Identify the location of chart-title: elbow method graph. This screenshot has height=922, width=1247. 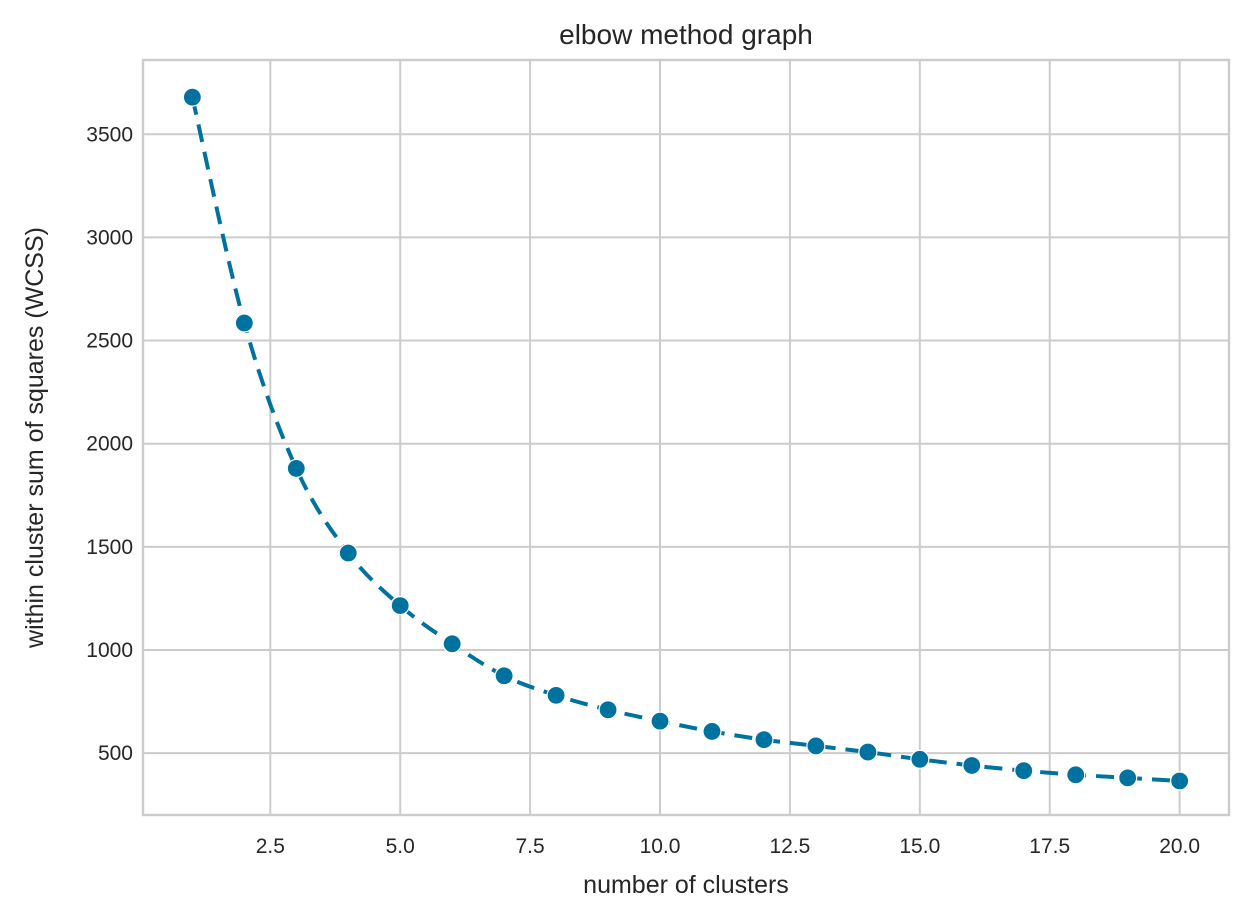
(686, 34).